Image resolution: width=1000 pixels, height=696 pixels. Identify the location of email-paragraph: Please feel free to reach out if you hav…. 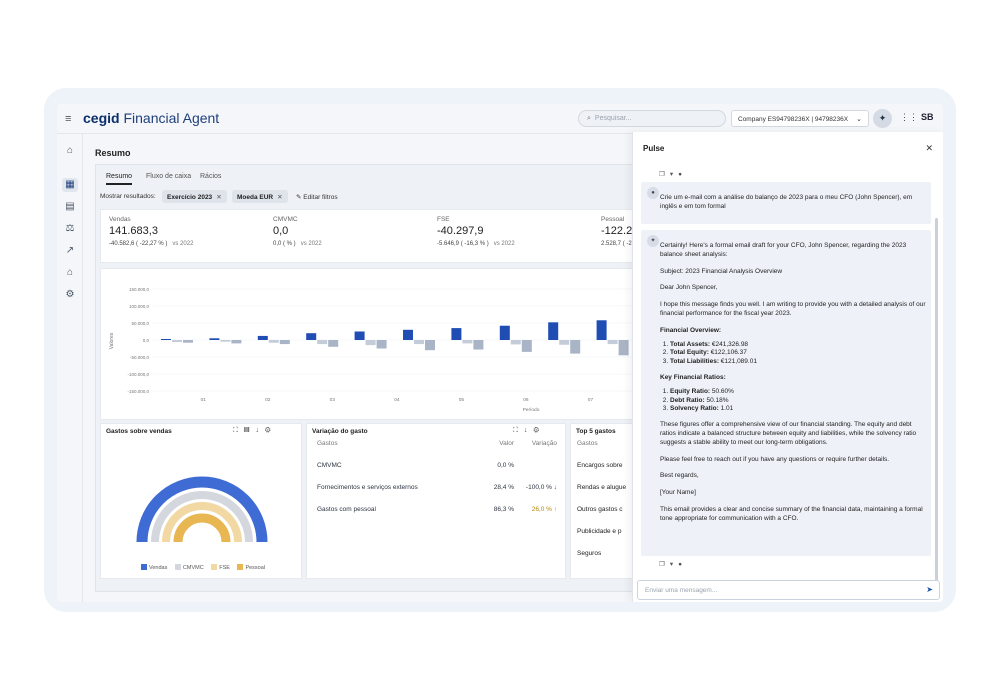
(775, 459).